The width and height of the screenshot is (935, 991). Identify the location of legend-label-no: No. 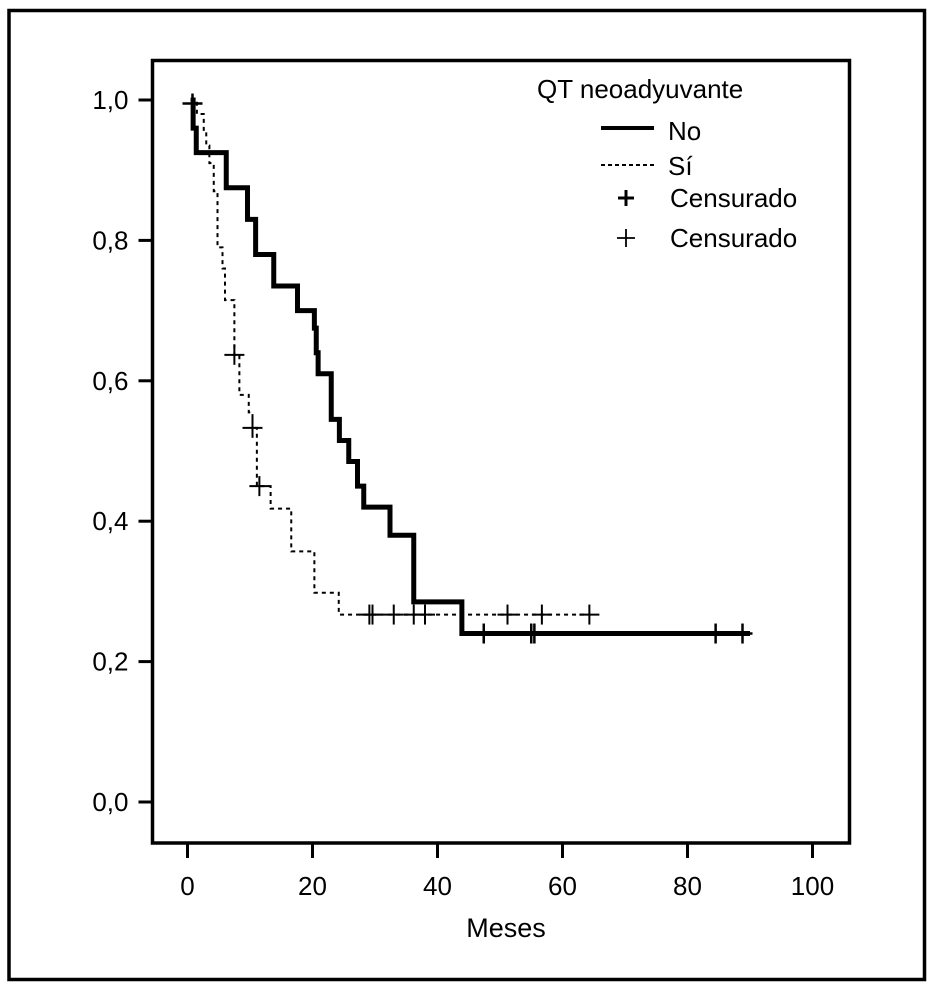
(684, 131).